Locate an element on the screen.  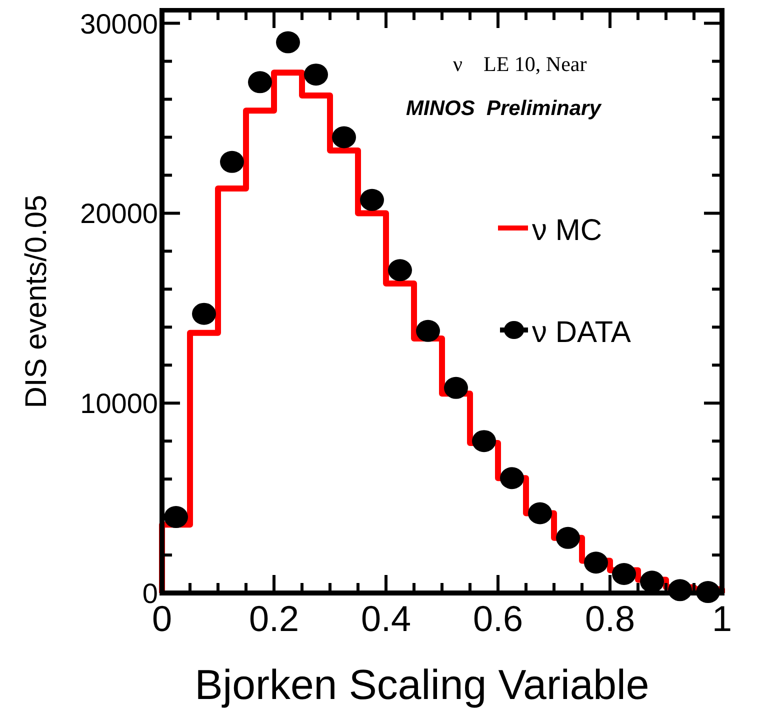
x-tick-label: 0.8 is located at coordinates (610, 618).